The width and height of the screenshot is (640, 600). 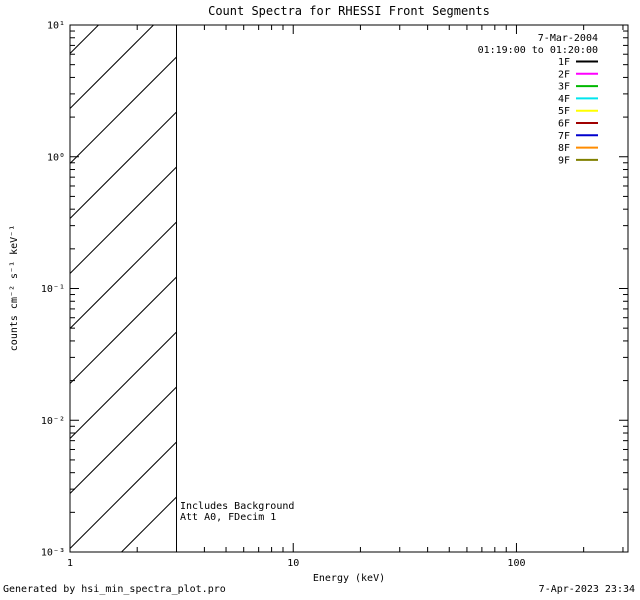 I want to click on y-tick-label: 10⁻³, so click(x=53, y=553).